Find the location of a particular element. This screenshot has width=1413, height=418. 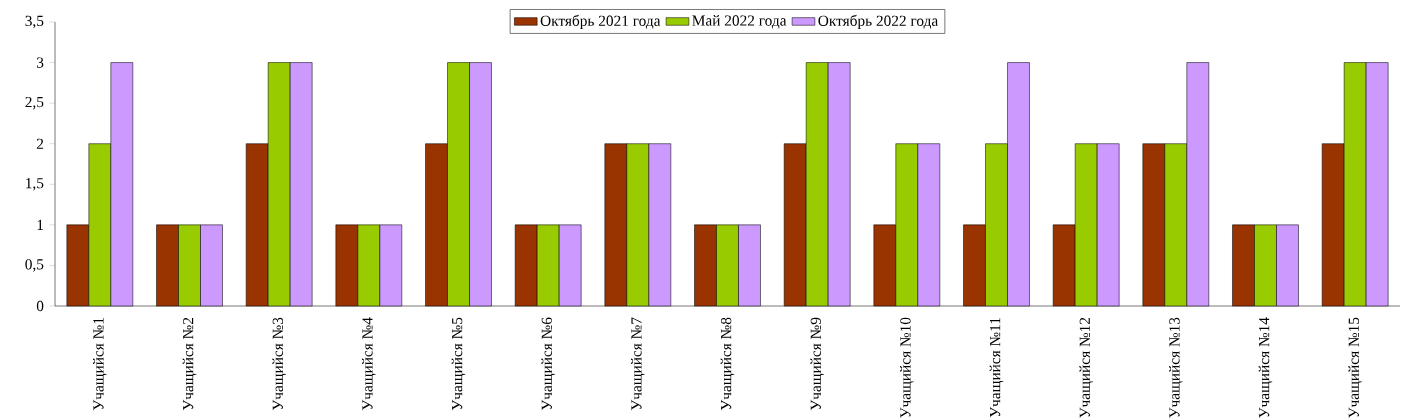

y-tick-label: 3,5 is located at coordinates (34, 22).